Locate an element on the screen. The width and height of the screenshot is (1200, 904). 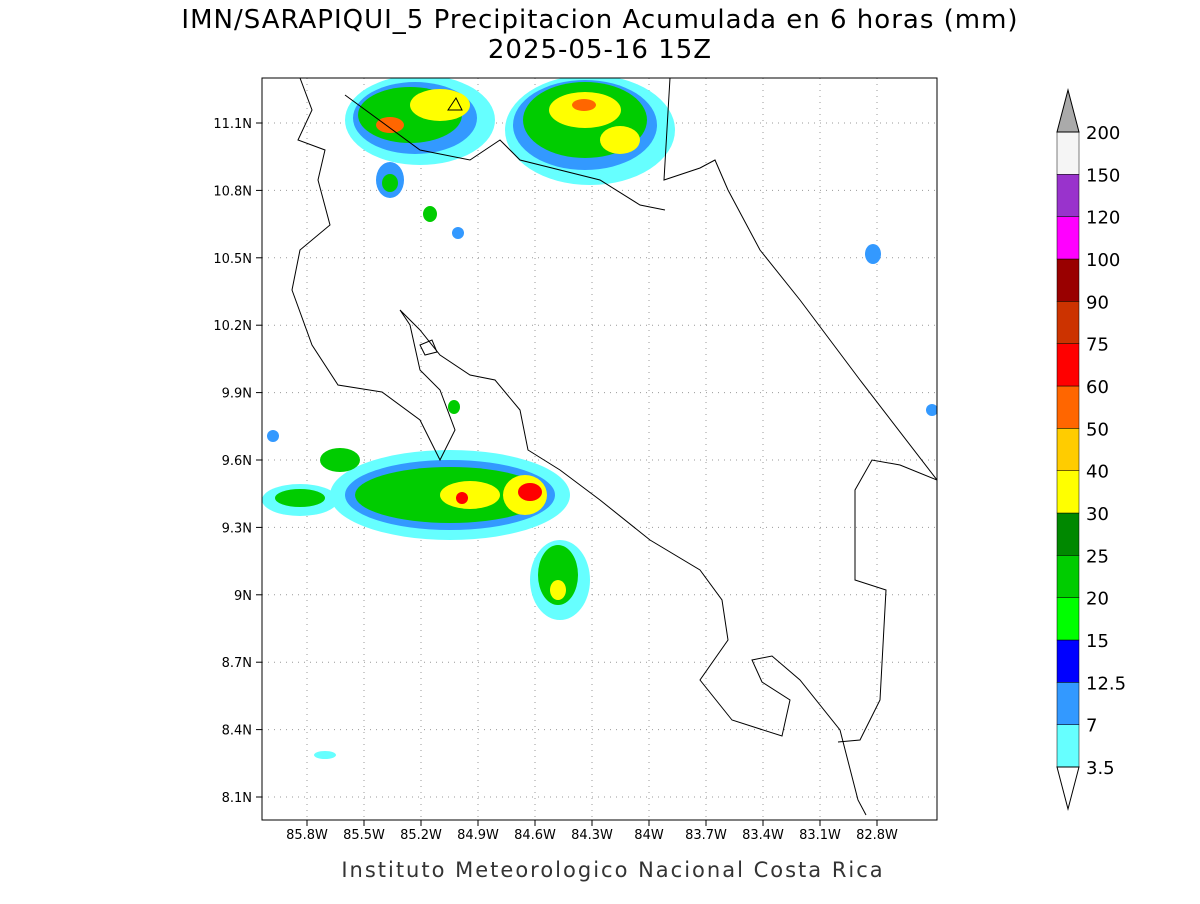
lon-label: 85.5W is located at coordinates (364, 835).